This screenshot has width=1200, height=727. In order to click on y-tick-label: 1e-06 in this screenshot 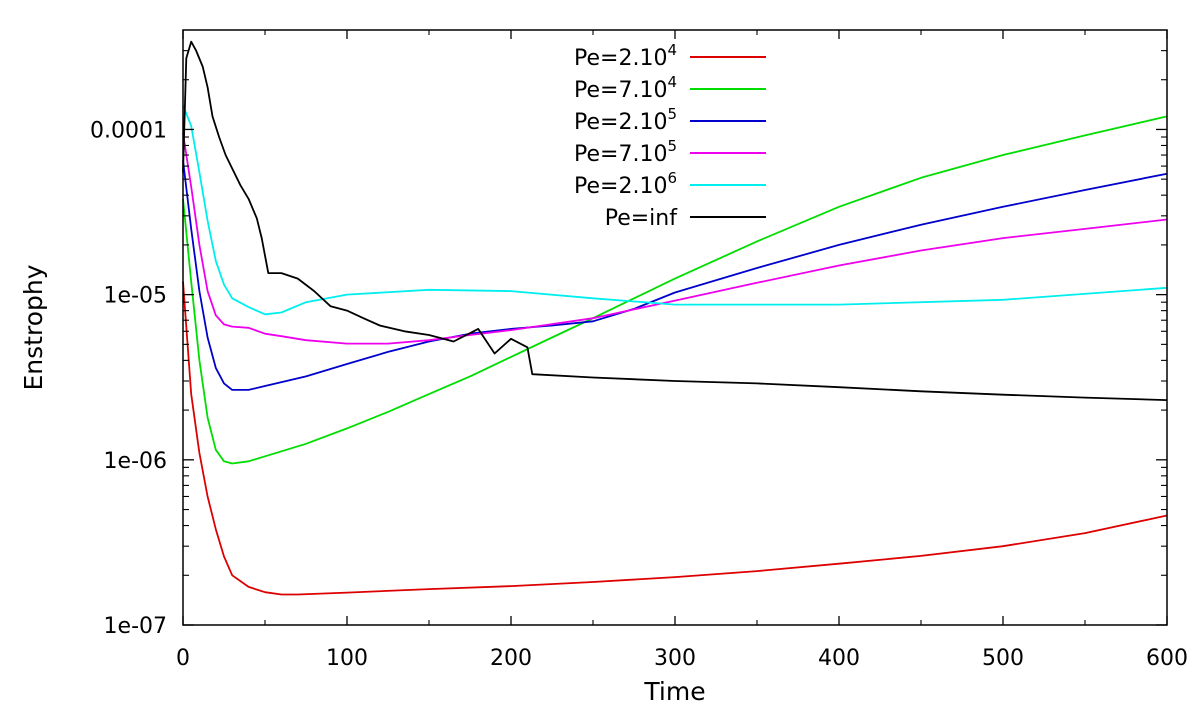, I will do `click(135, 461)`.